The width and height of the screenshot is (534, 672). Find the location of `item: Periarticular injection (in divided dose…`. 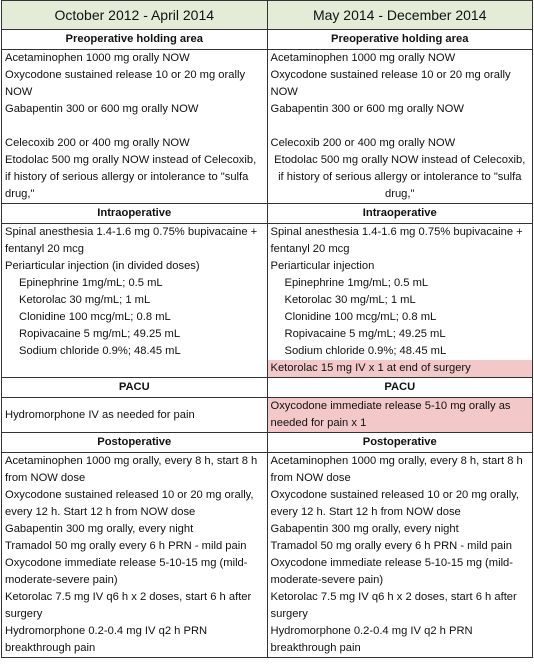

item: Periarticular injection (in divided dose… is located at coordinates (102, 266).